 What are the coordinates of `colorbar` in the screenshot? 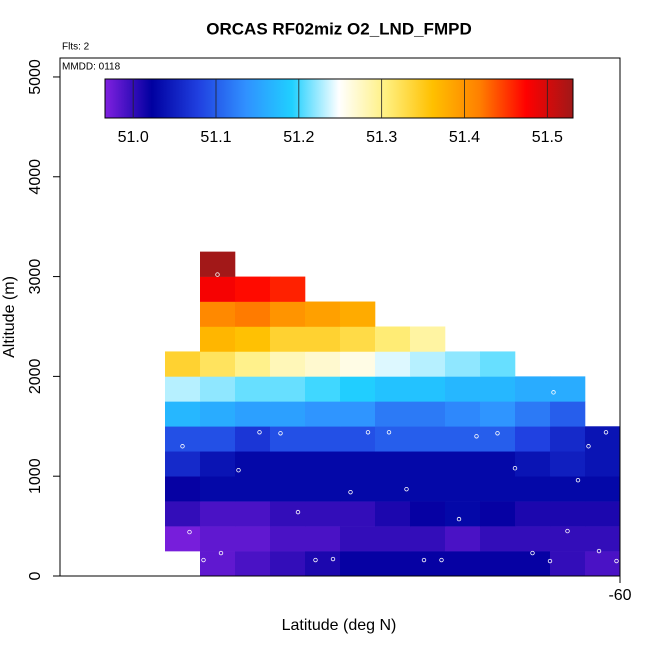 It's located at (339, 98).